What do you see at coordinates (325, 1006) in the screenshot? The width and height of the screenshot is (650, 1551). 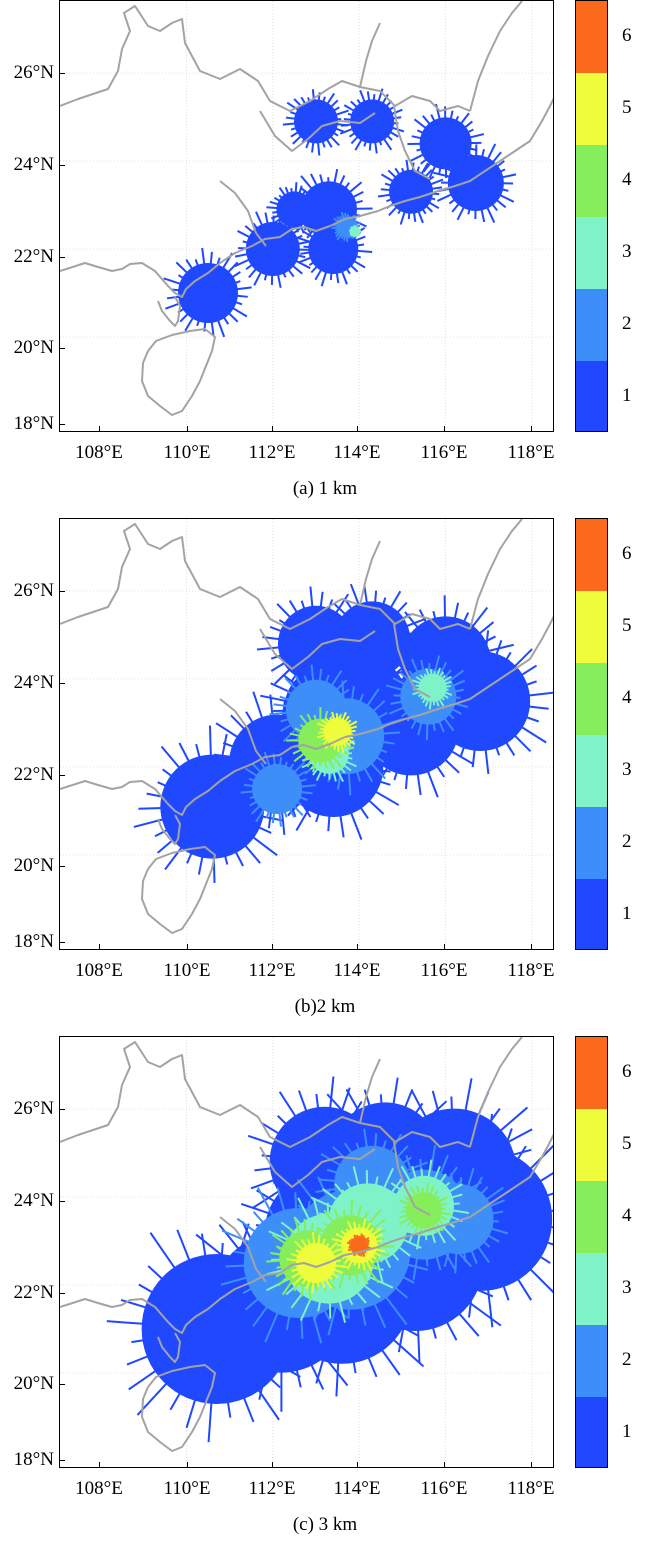 I see `panel-caption: (b)2 km` at bounding box center [325, 1006].